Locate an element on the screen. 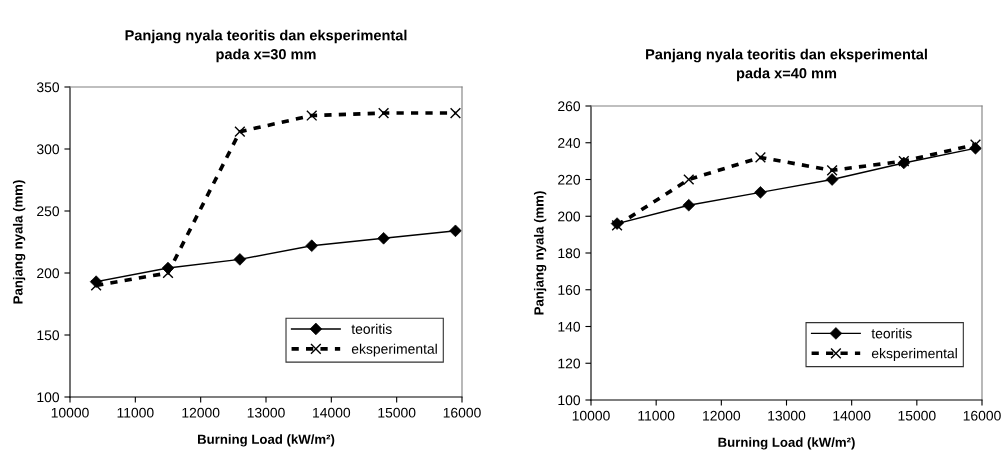 This screenshot has width=1007, height=461. chart-title: Panjang nyala teoritis dan eksperimental pada x=30 mm is located at coordinates (266, 46).